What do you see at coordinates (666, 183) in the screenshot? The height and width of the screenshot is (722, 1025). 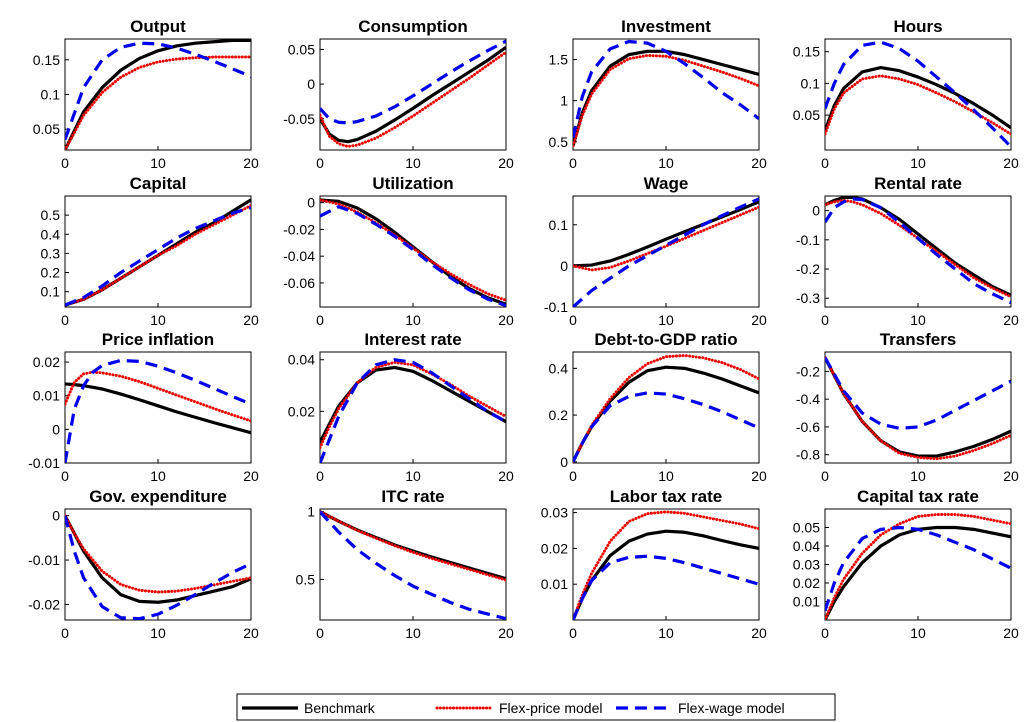 I see `panel-title-wage: Wage` at bounding box center [666, 183].